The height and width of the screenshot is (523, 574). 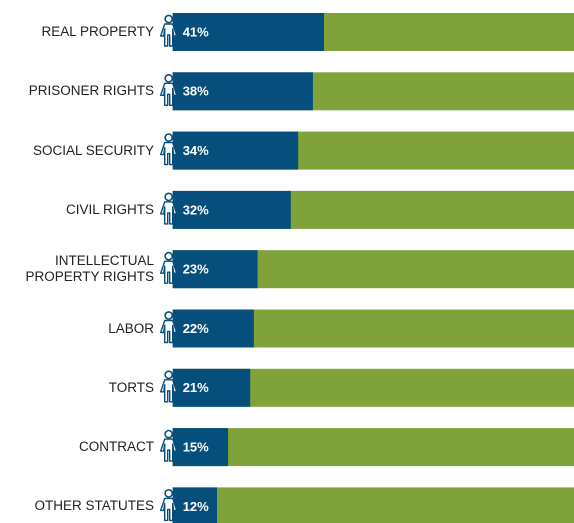 I want to click on category-label: TORTS, so click(x=131, y=387).